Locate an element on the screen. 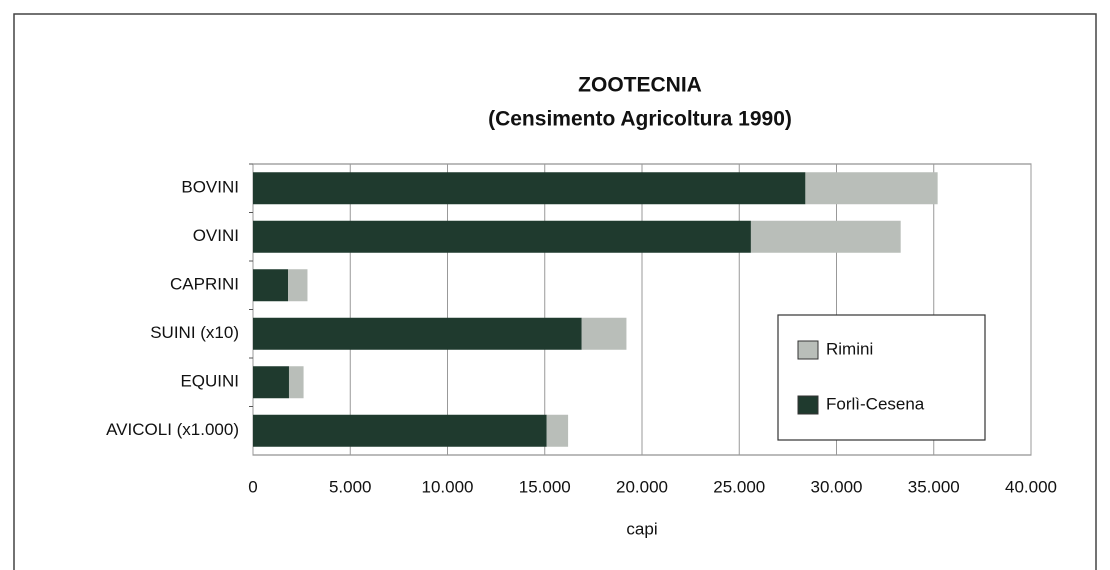 This screenshot has width=1110, height=570. y-tick-label: EQUINI is located at coordinates (209, 381).